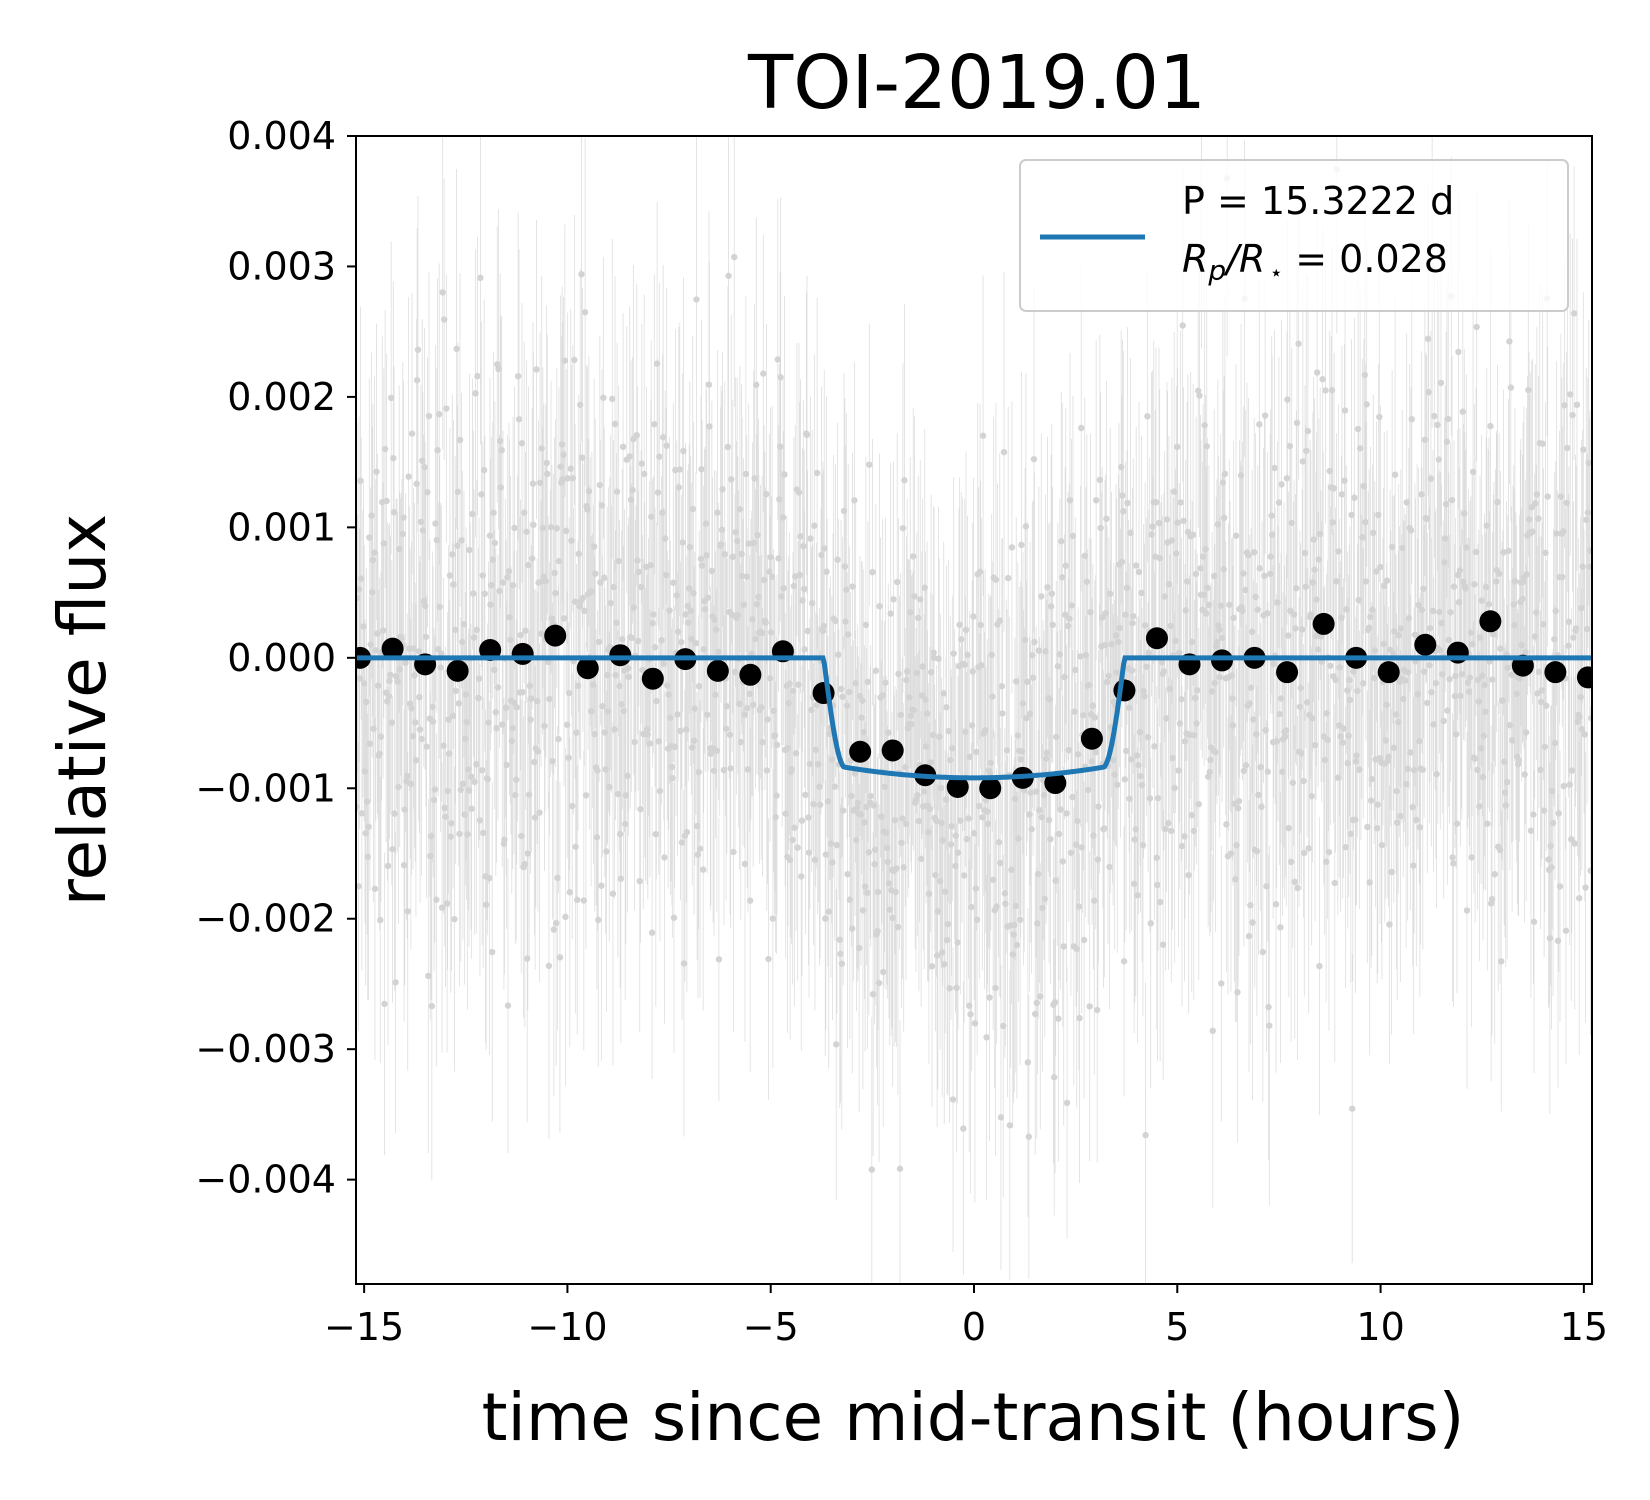  I want to click on x-tick-label: −5, so click(771, 1327).